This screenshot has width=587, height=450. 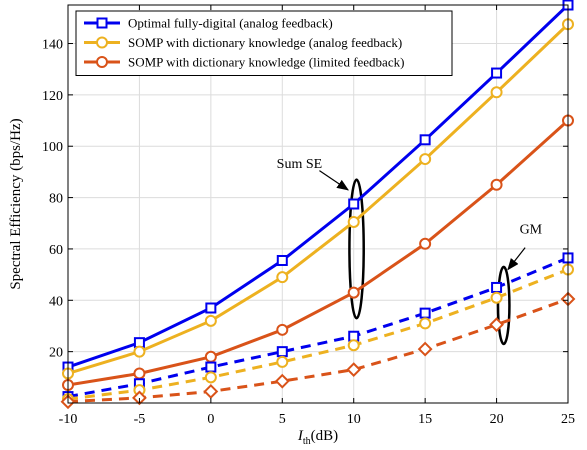 What do you see at coordinates (429, 262) in the screenshot?
I see `annotation-ellipses` at bounding box center [429, 262].